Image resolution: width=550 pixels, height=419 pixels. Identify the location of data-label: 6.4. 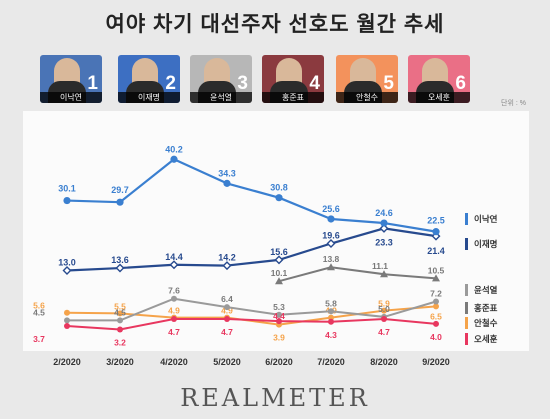
(227, 299).